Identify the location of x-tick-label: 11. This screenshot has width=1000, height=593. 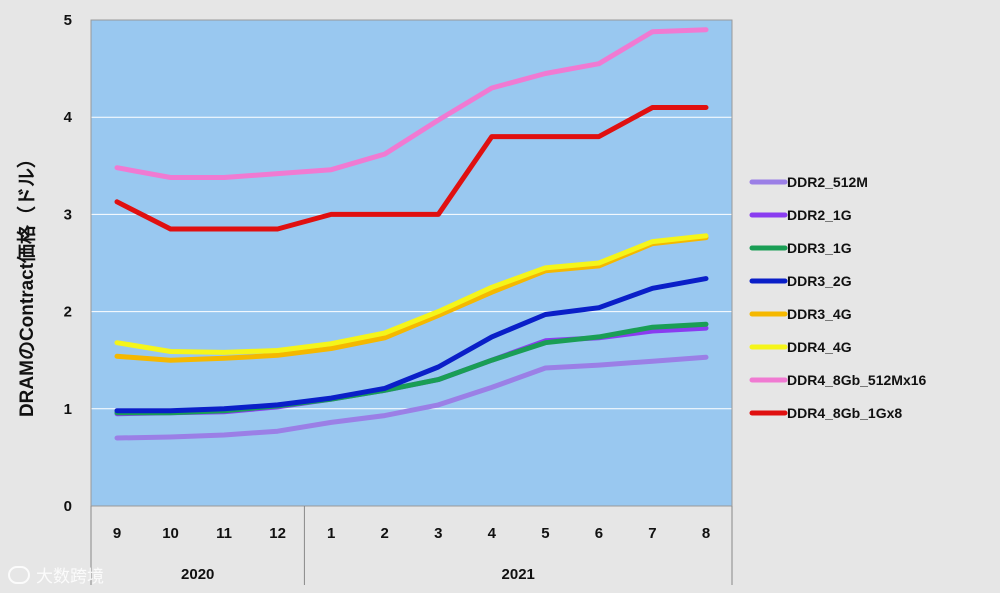
(224, 533).